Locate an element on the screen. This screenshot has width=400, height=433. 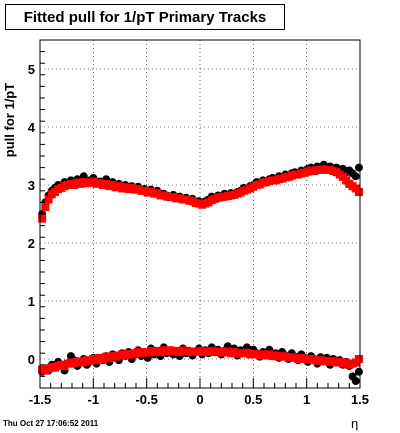
x-axis-label: η is located at coordinates (355, 423).